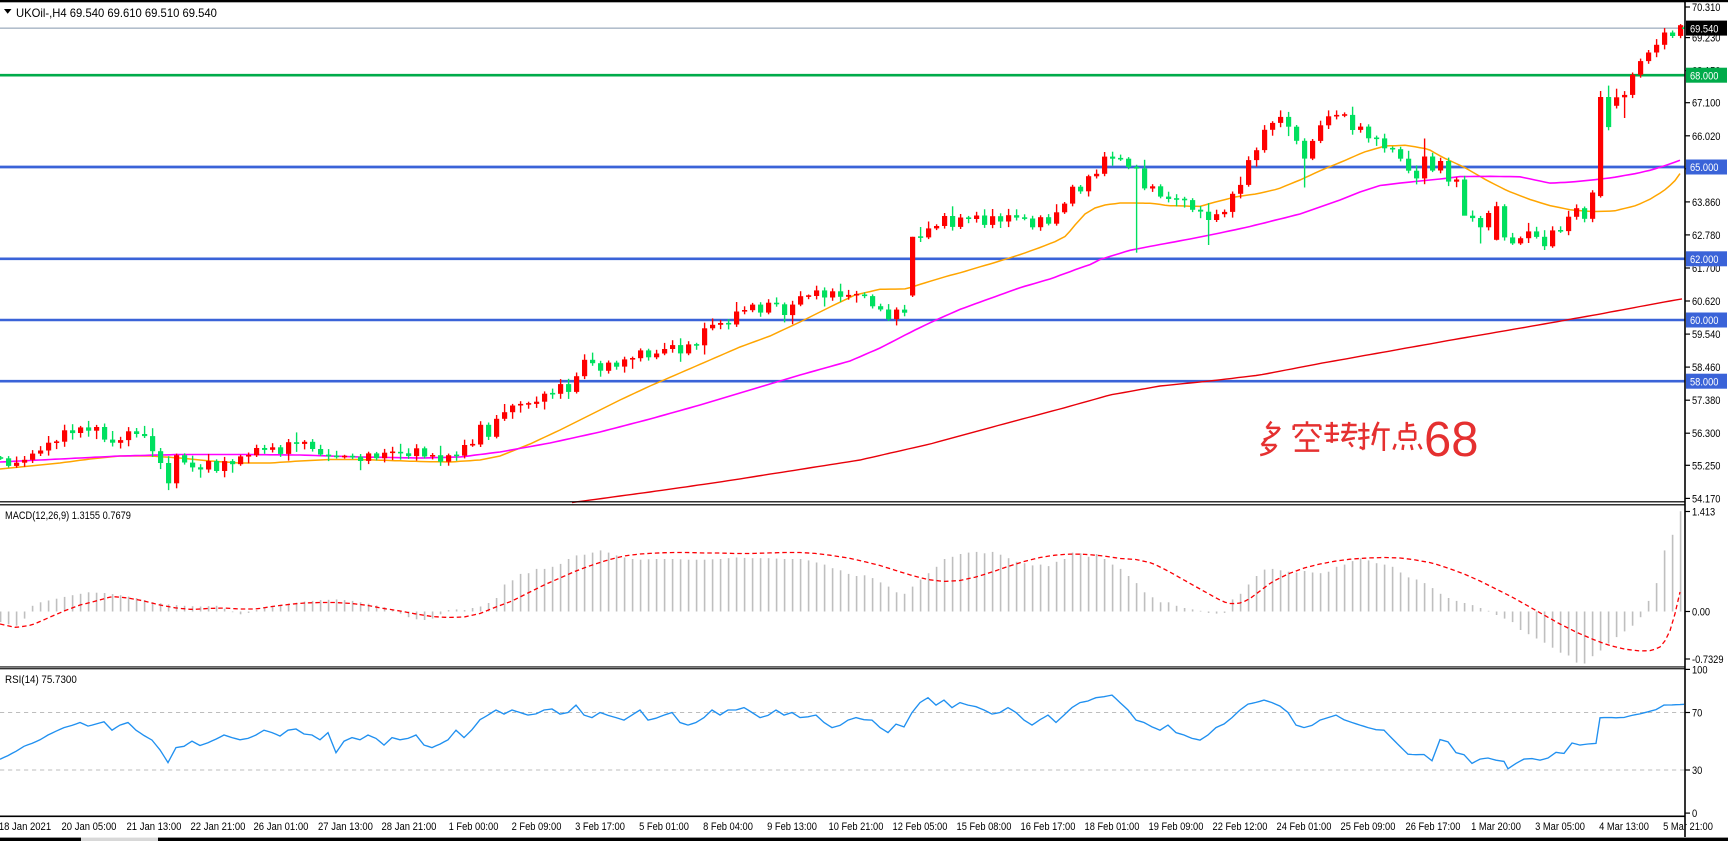 The height and width of the screenshot is (841, 1728). Describe the element at coordinates (1708, 660) in the screenshot. I see `svg-text: -0.7329` at that location.